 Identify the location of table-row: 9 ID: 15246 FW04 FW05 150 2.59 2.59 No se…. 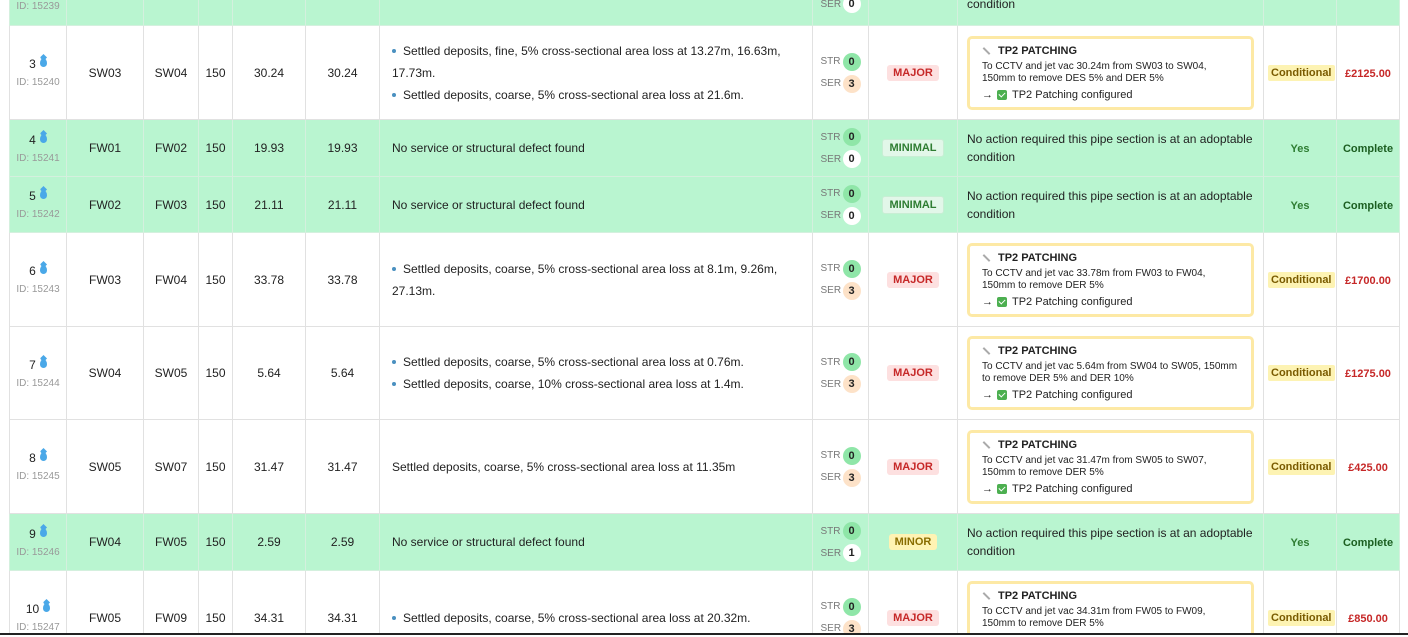
(704, 542).